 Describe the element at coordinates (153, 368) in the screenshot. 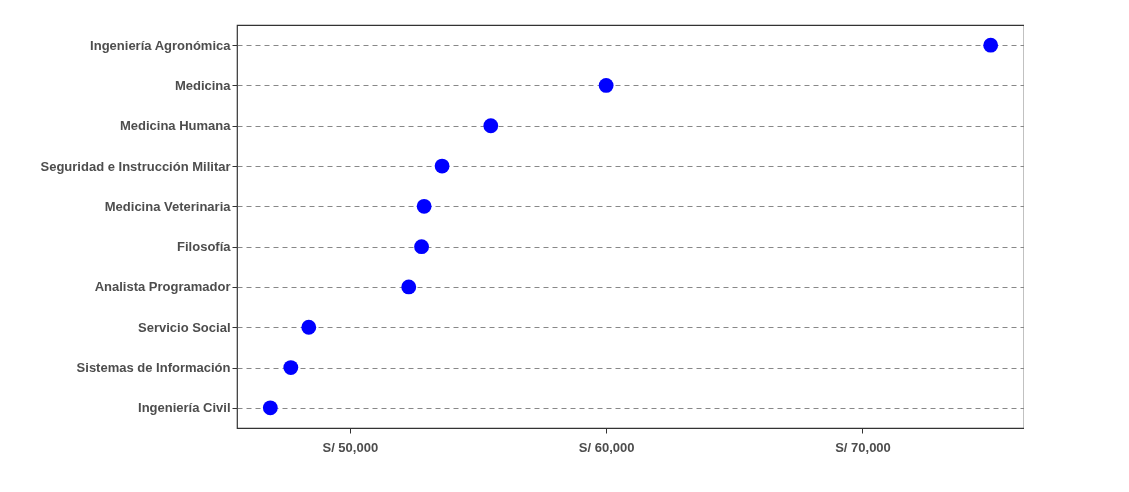

I see `y-tick-label: Sistemas de Información` at that location.